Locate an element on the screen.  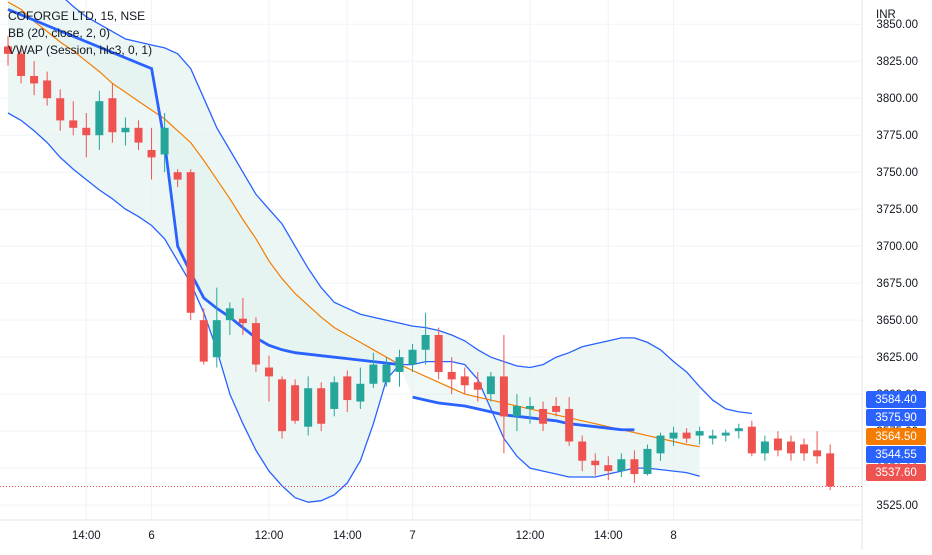
y-tick-label: 3525.00 is located at coordinates (897, 506).